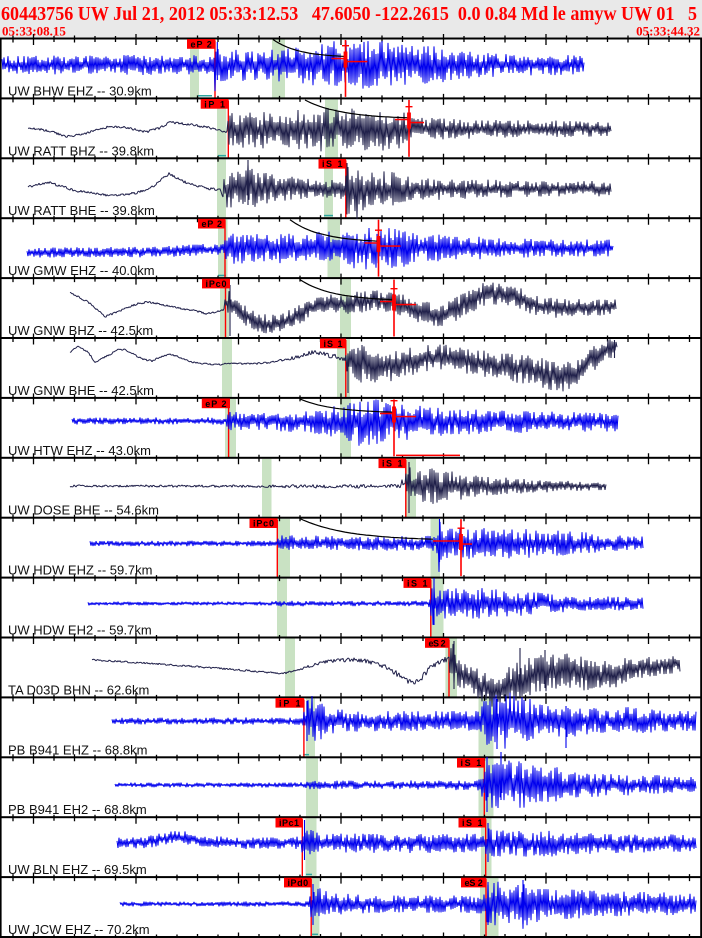 This screenshot has height=938, width=702. I want to click on svg-text: UW HDW EHZ -- 59.7km, so click(80, 570).